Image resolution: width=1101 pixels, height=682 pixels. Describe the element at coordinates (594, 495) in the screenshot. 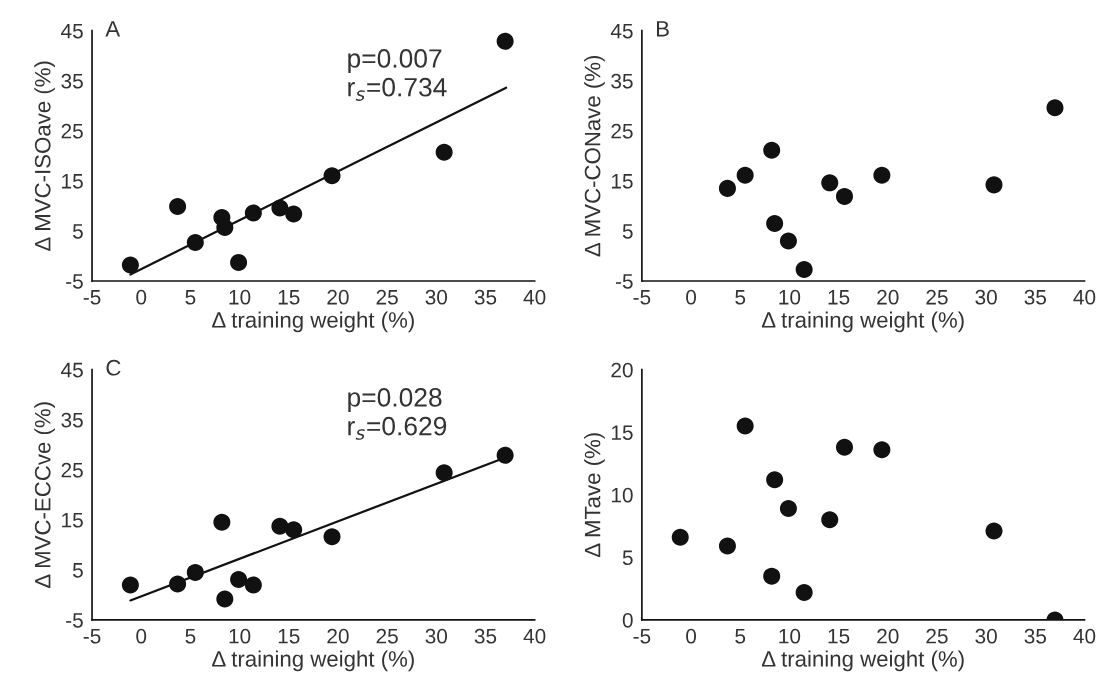

I see `y-axis-title: Δ MTave (%)` at that location.